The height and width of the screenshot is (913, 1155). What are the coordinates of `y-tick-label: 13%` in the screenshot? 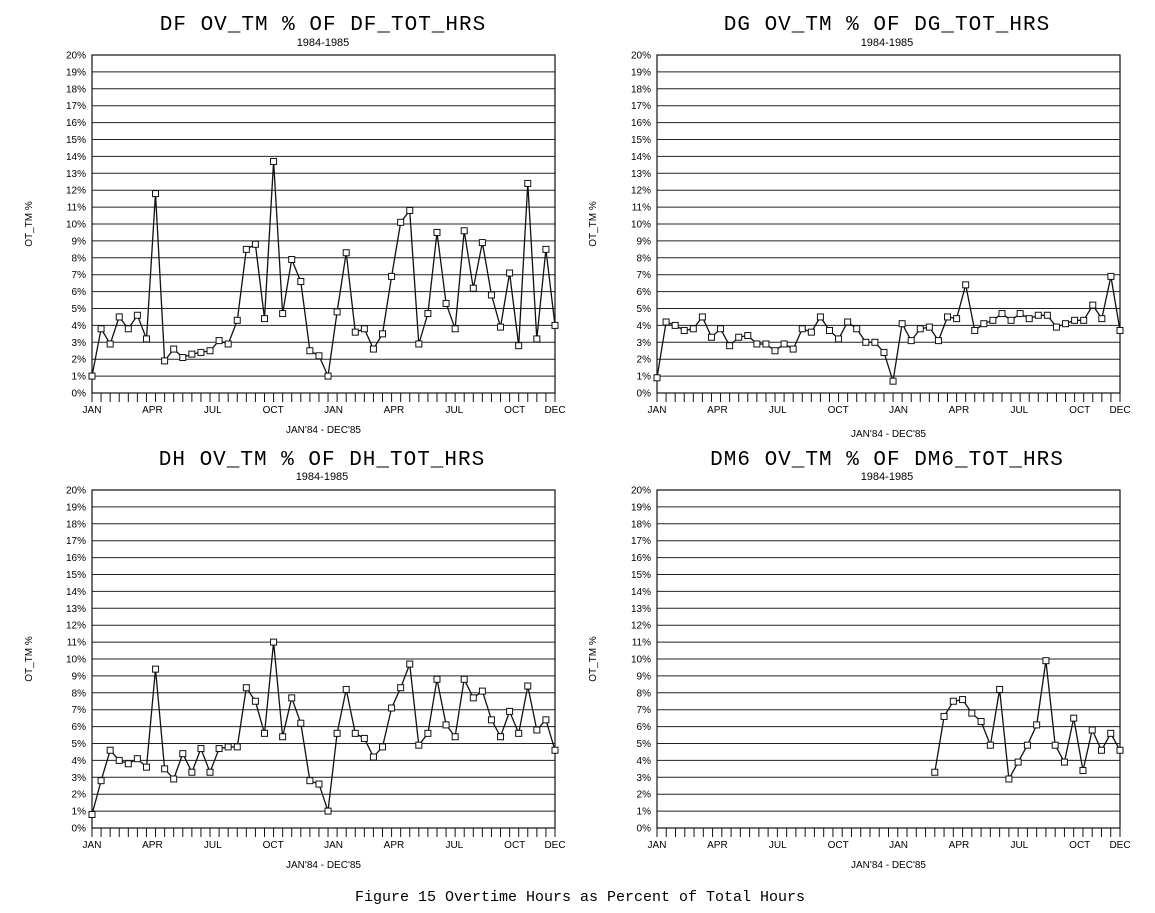 It's located at (641, 609).